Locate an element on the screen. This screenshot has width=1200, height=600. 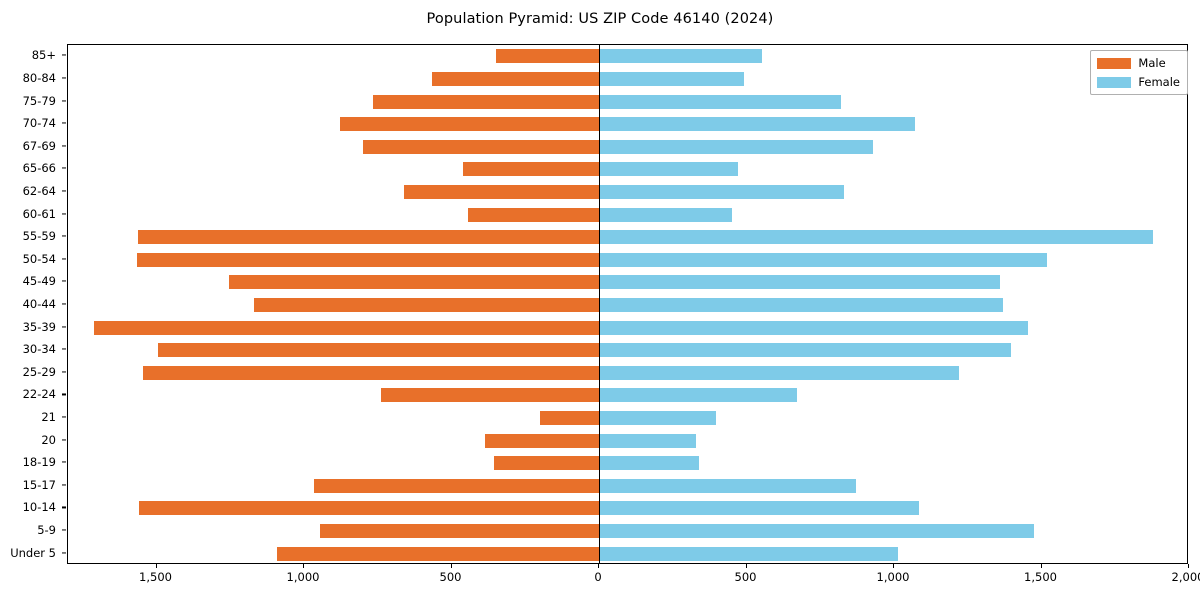
legend-swatch-male is located at coordinates (1114, 63).